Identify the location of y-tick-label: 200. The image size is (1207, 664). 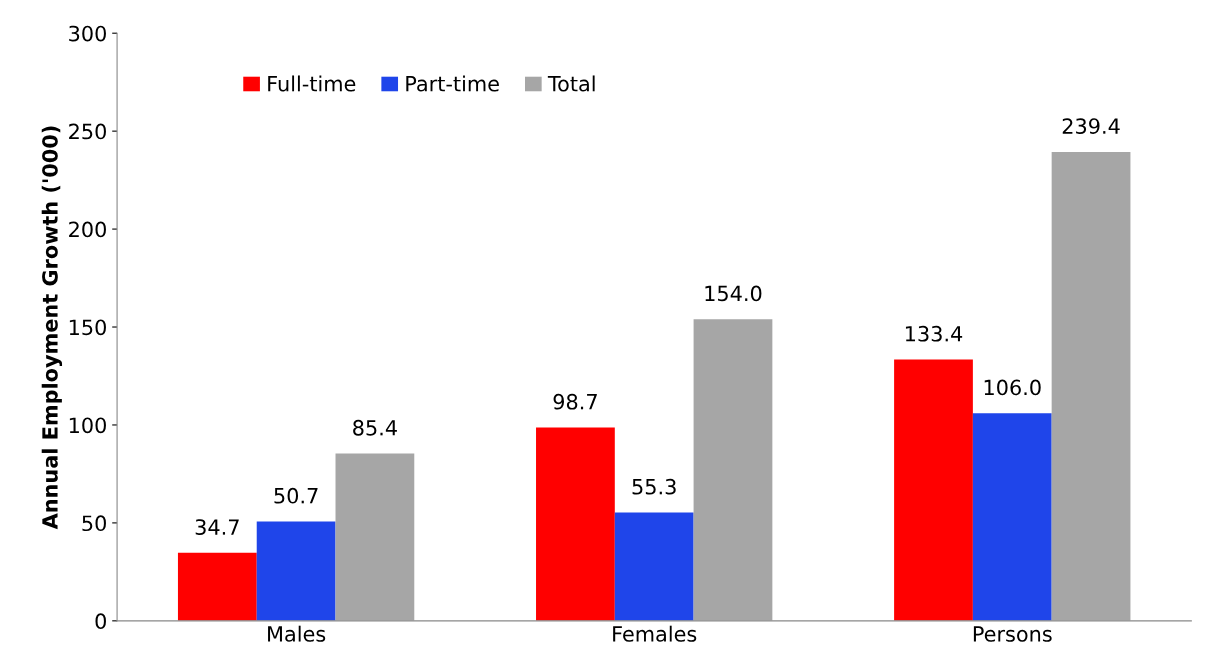
(87, 229).